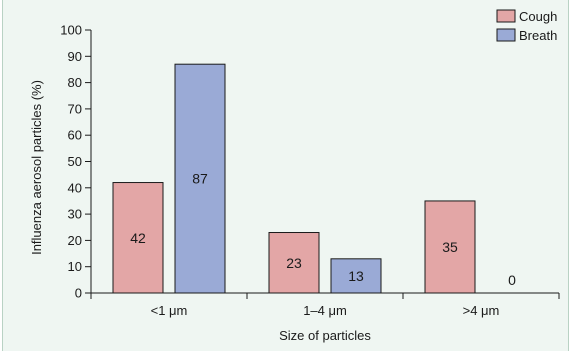 The height and width of the screenshot is (352, 571). What do you see at coordinates (75, 187) in the screenshot?
I see `y-tick-label: 40` at bounding box center [75, 187].